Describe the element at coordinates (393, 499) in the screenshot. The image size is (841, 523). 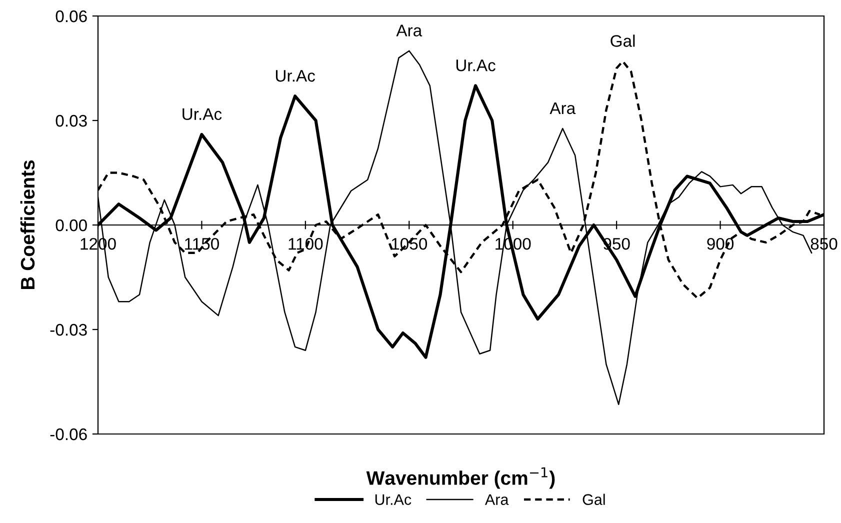
I see `legend-label: Ur.Ac` at that location.